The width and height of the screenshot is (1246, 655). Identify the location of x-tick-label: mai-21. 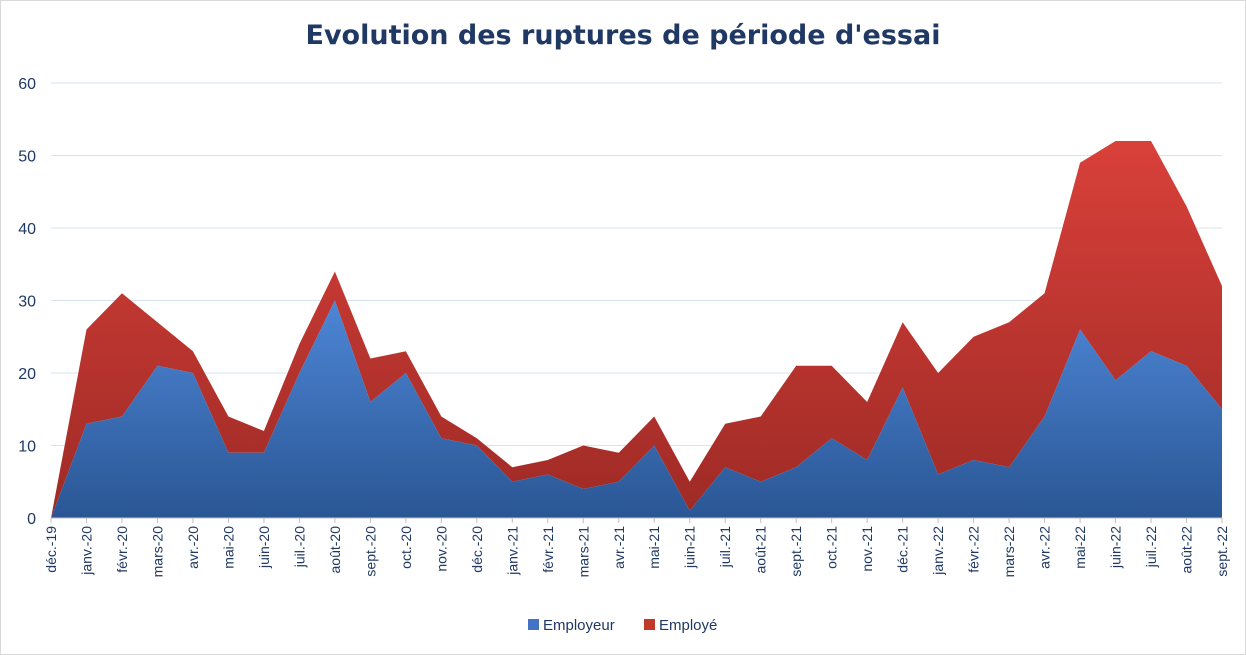
(654, 547).